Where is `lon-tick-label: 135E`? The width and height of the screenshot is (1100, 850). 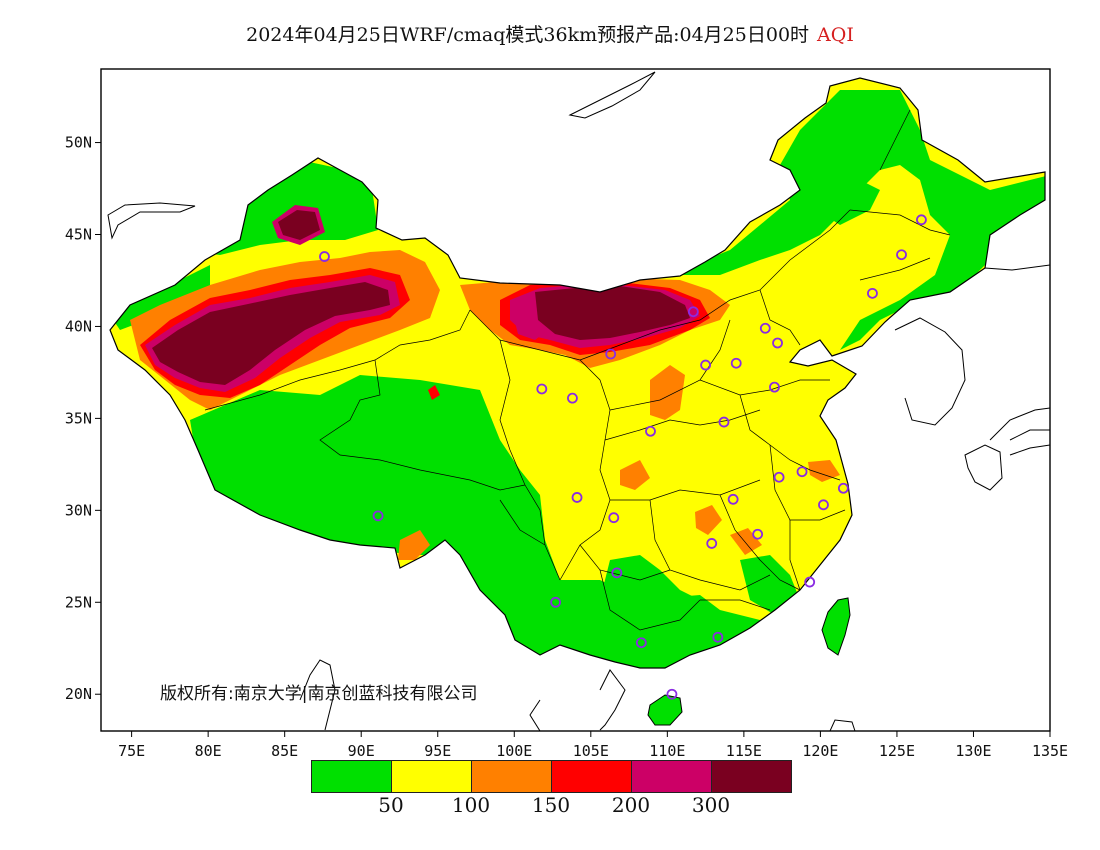
lon-tick-label: 135E is located at coordinates (1050, 751).